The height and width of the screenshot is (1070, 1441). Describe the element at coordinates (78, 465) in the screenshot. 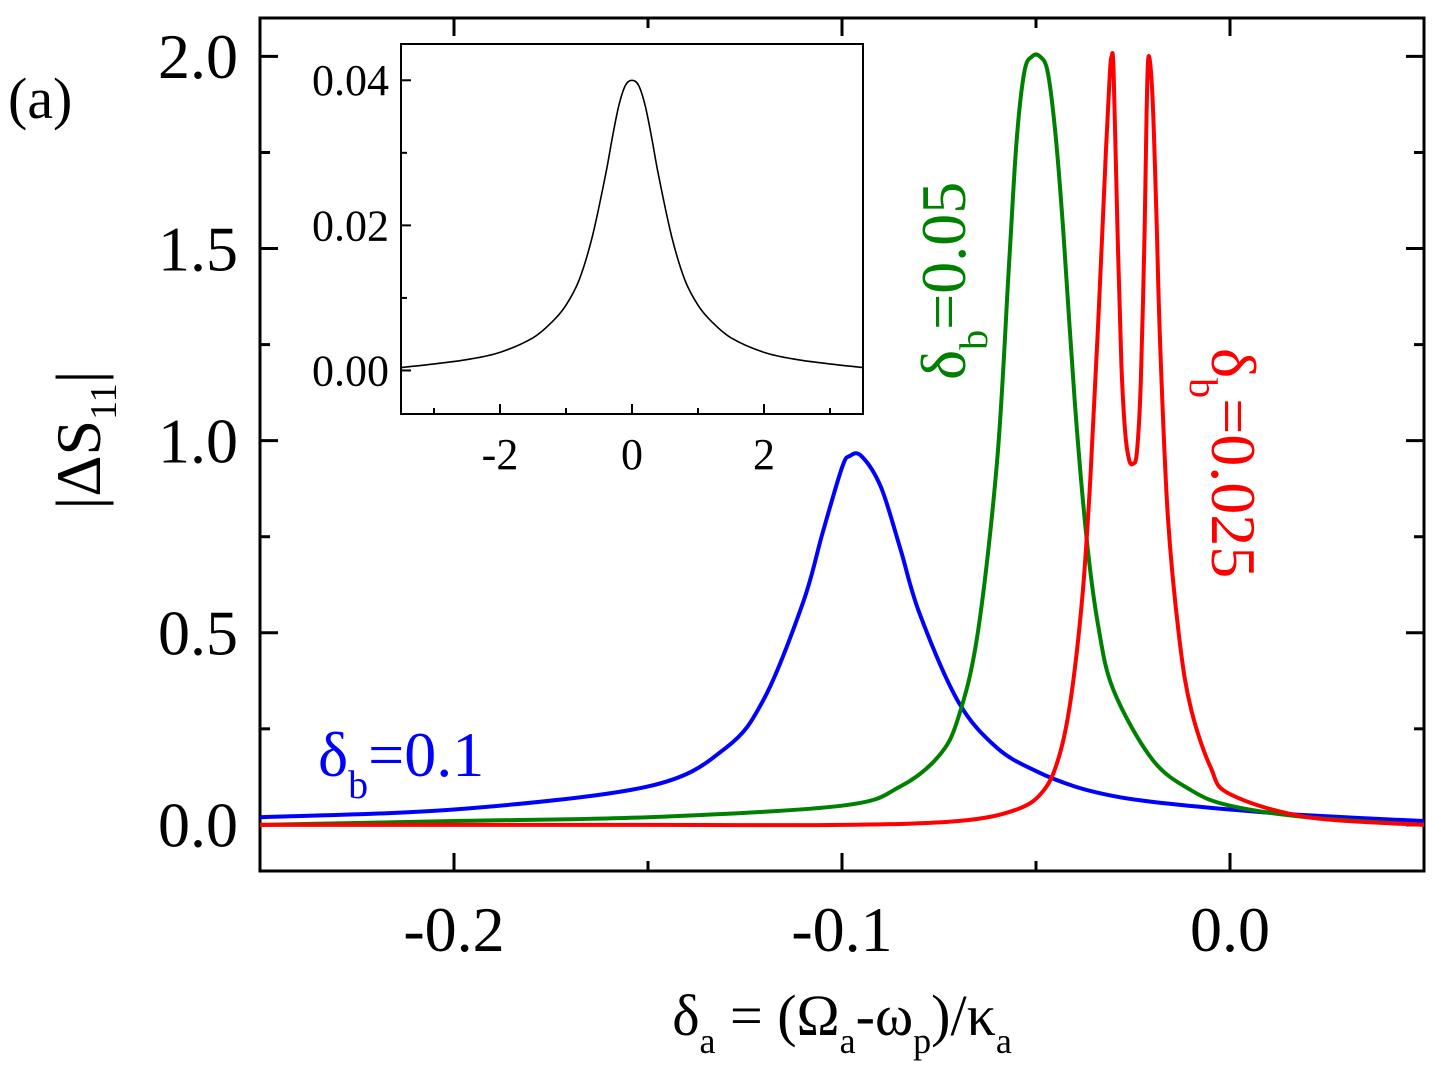

I see `y-label-main: |ΔS` at that location.